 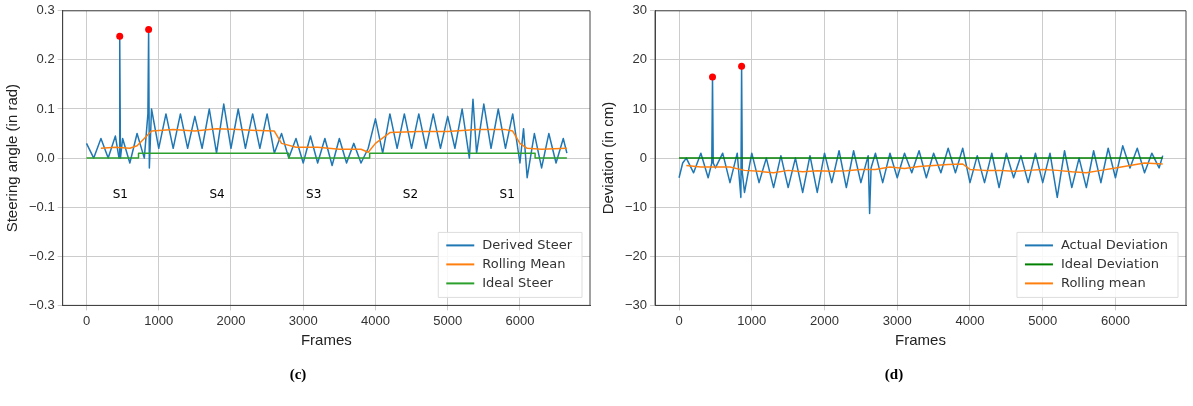 I want to click on y-tick-label: −20, so click(x=636, y=255).